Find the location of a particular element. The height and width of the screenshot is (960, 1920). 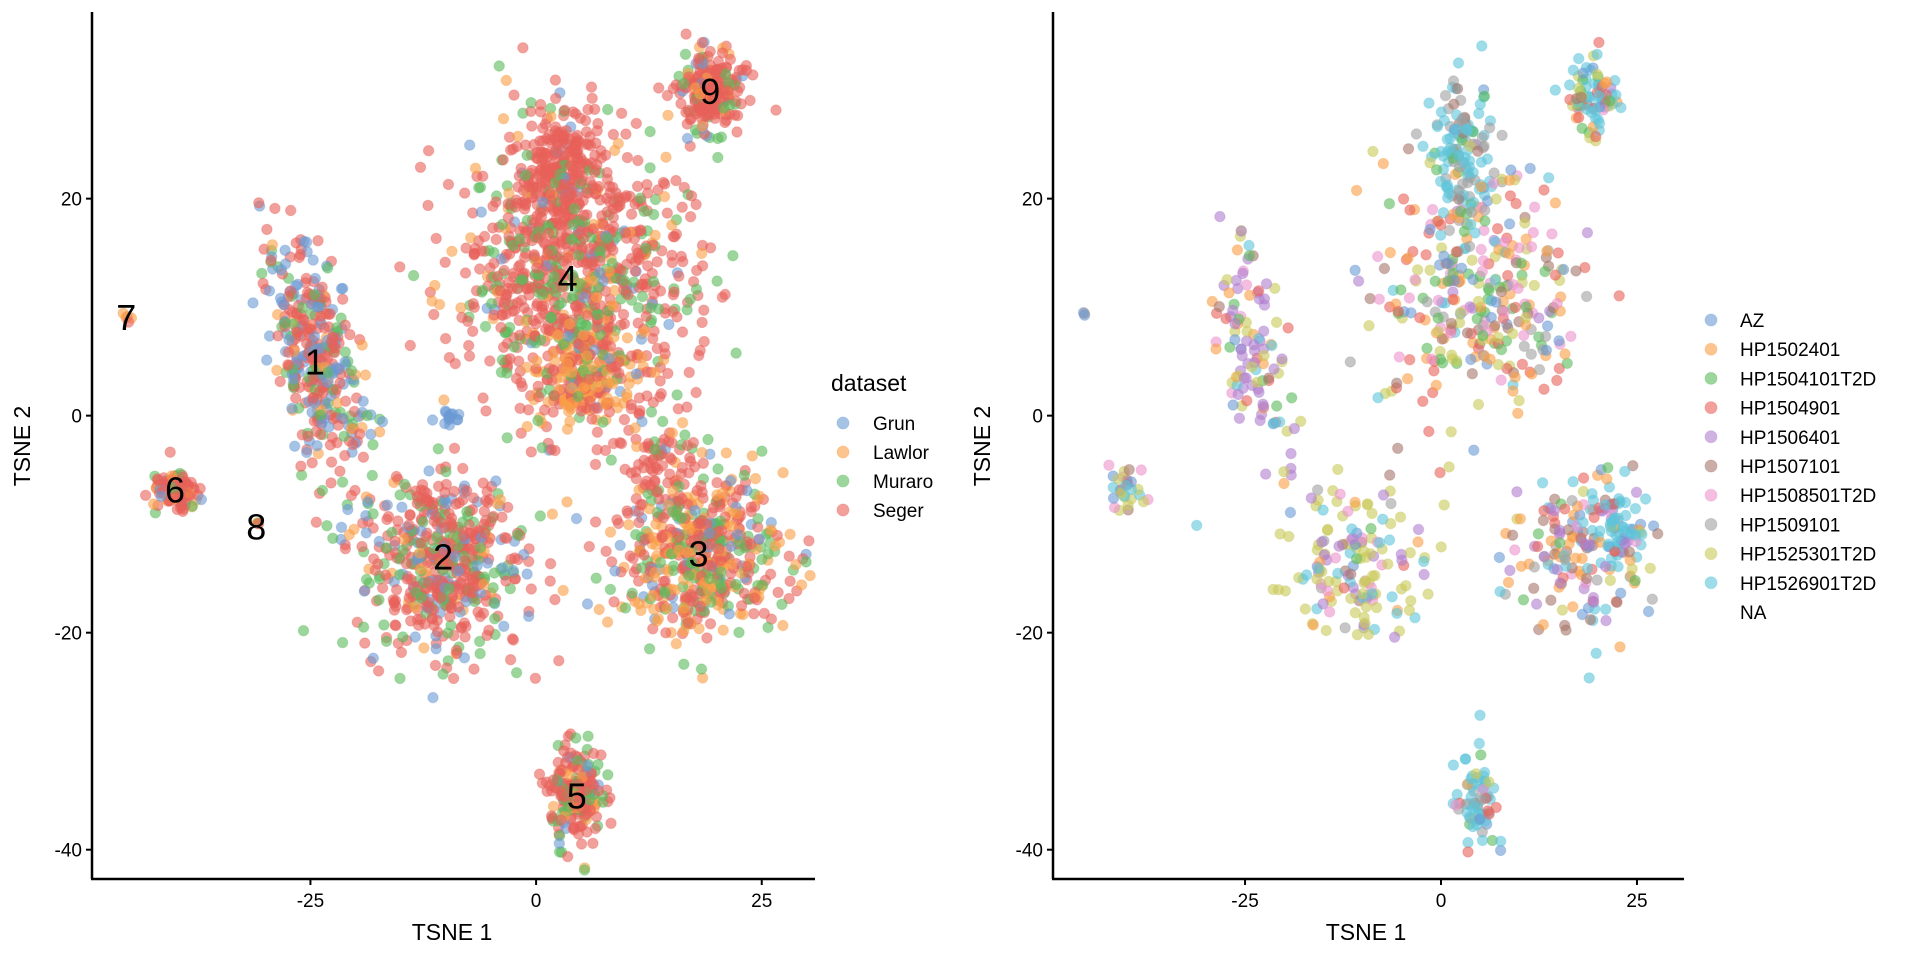

legend-label: Grun is located at coordinates (894, 424).